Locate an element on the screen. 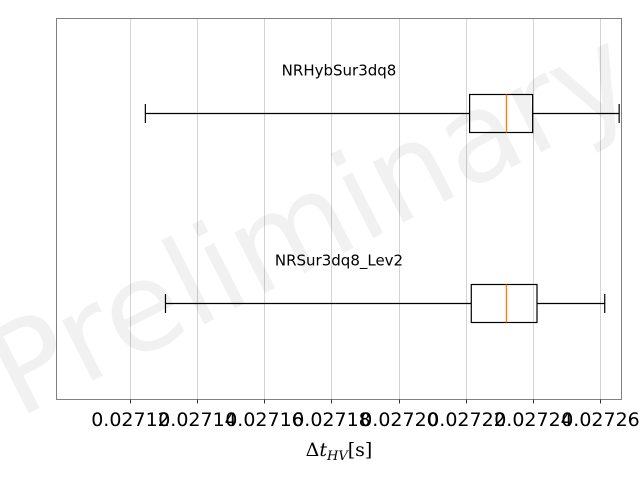  x-axis-label: ΔtHV[s] is located at coordinates (339, 451).